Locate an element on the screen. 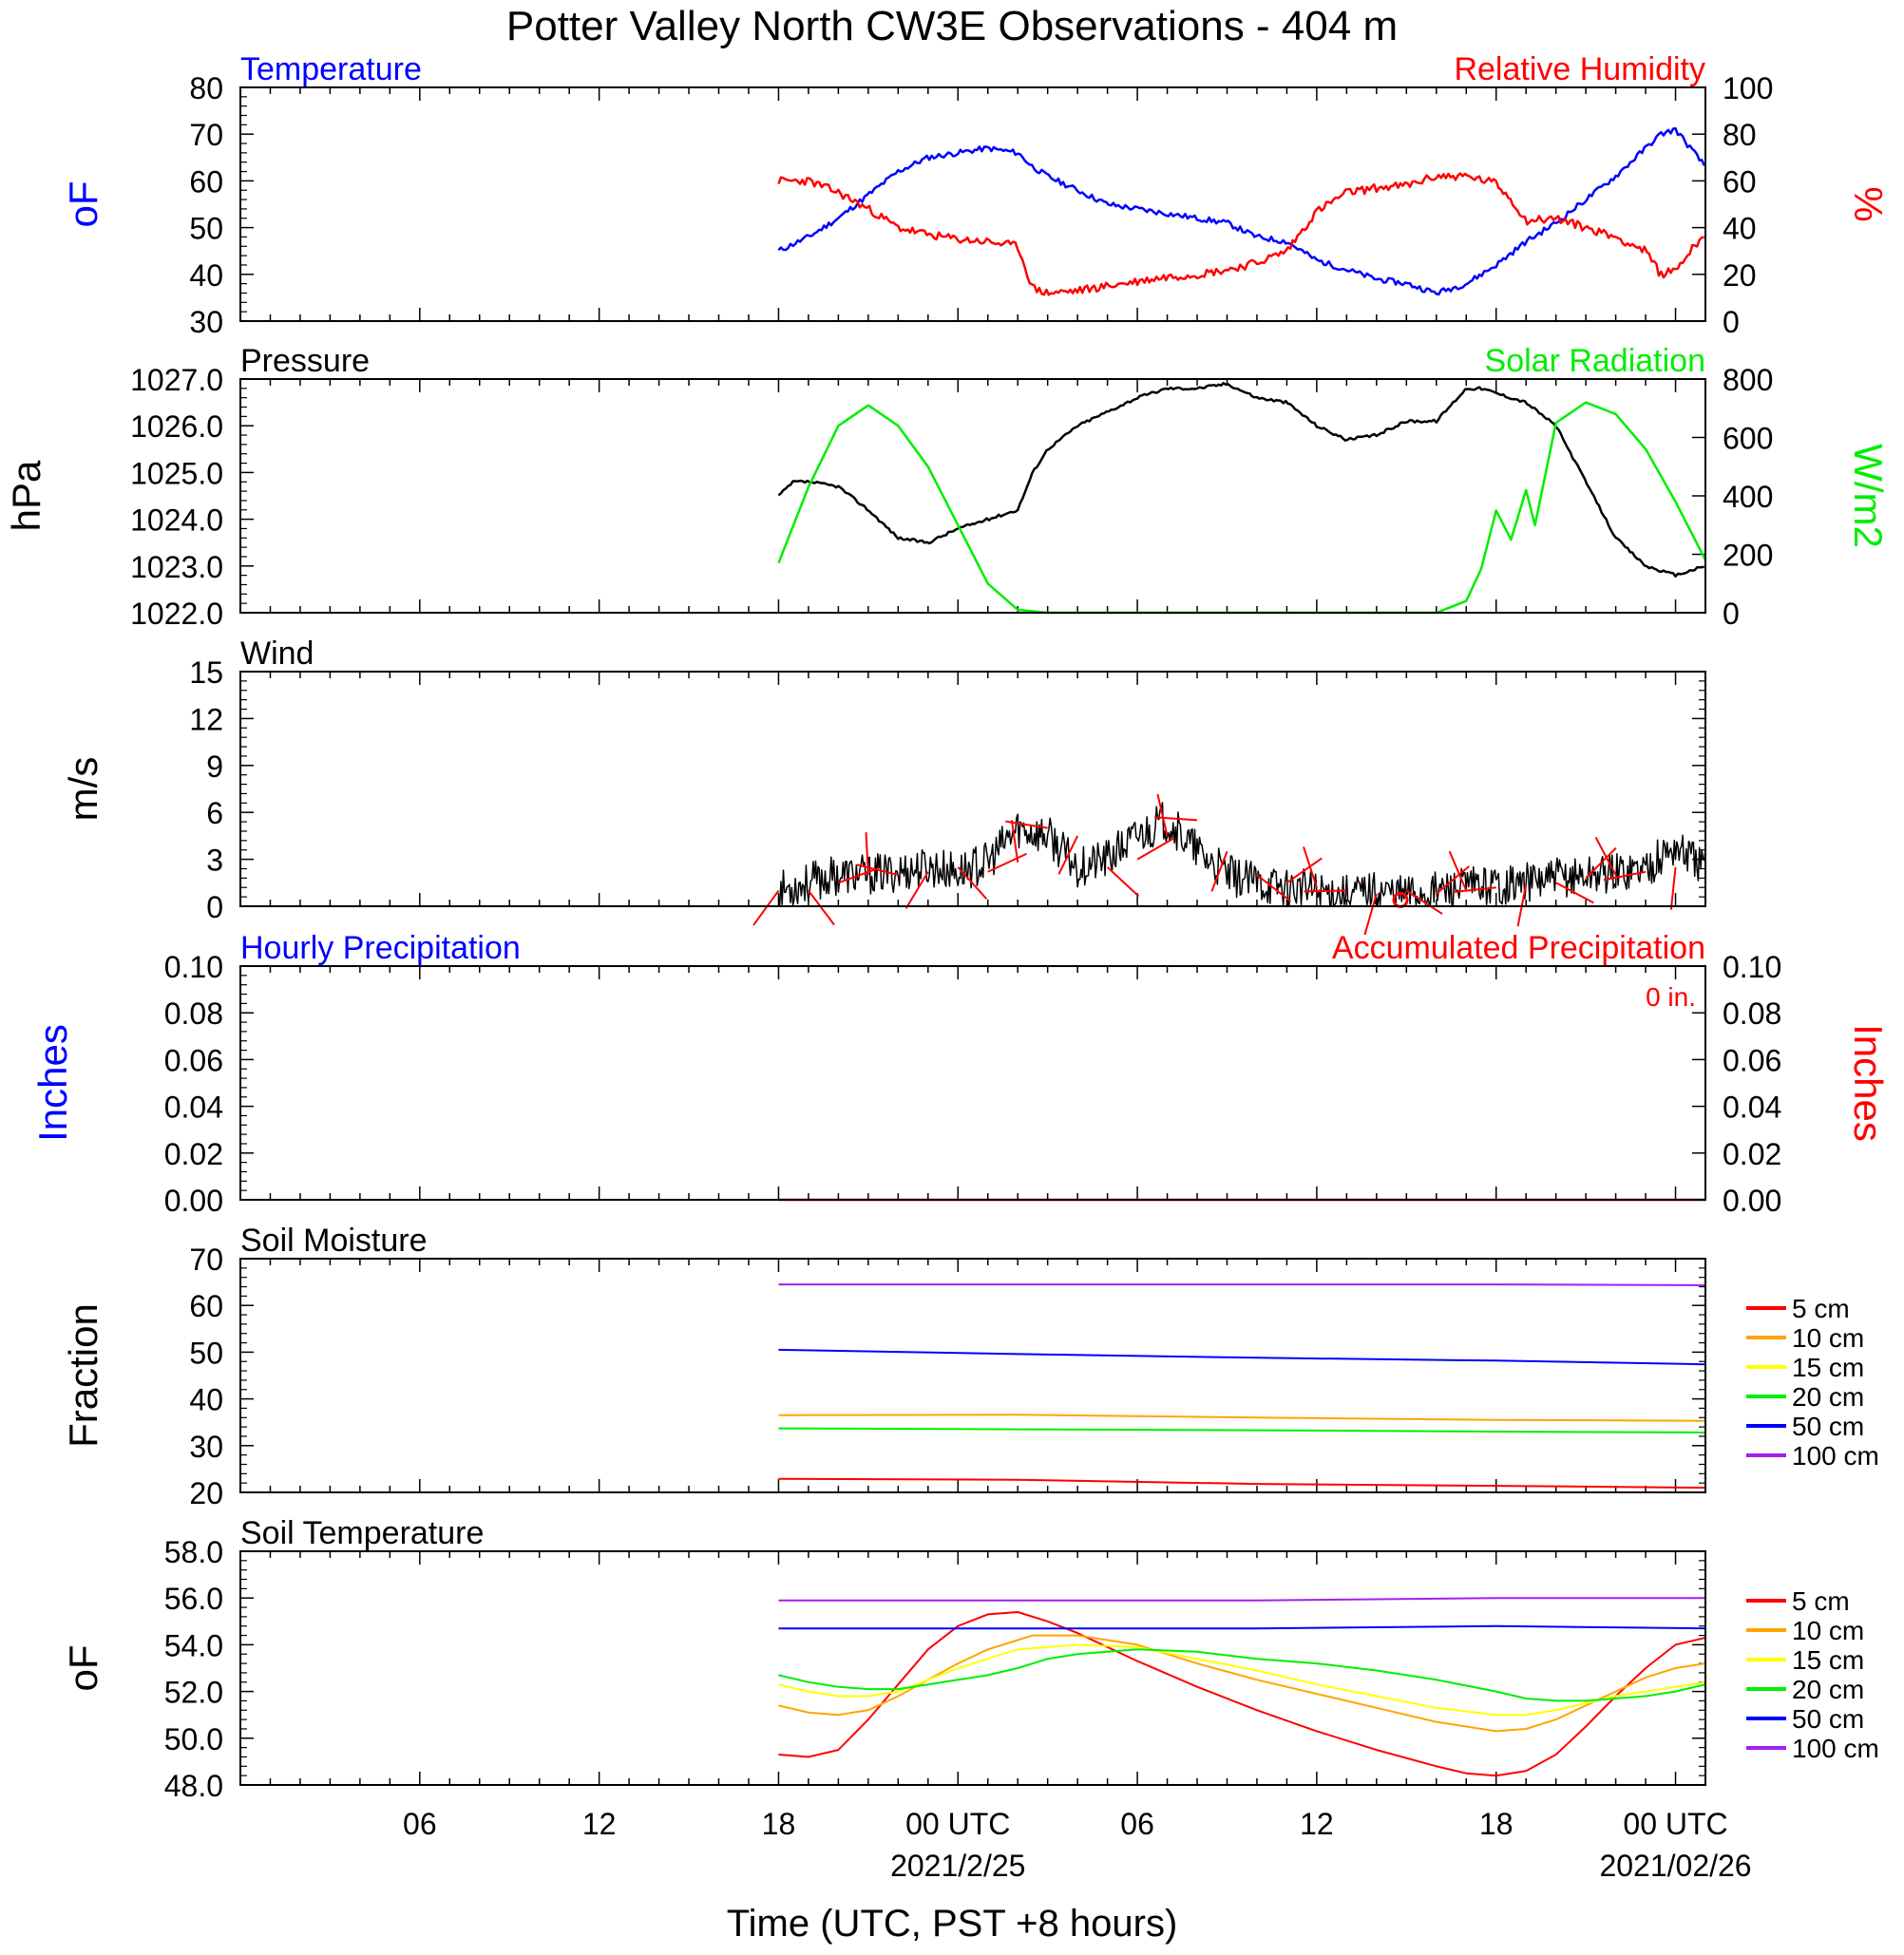 The height and width of the screenshot is (1955, 1904). solar-radiation-line is located at coordinates (1242, 508).